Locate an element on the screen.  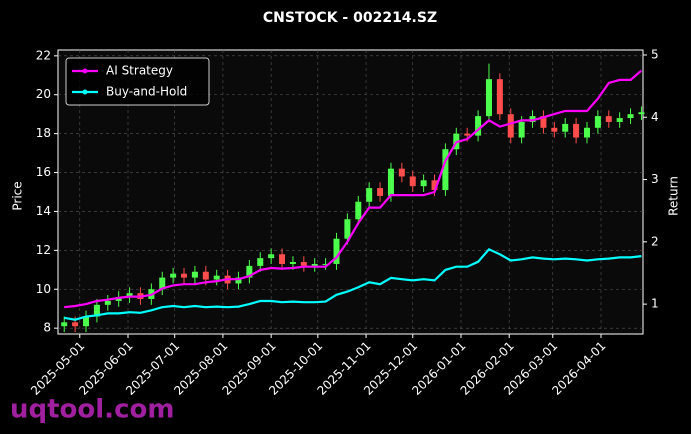
y-tick-label: 18 is located at coordinates (43, 133).